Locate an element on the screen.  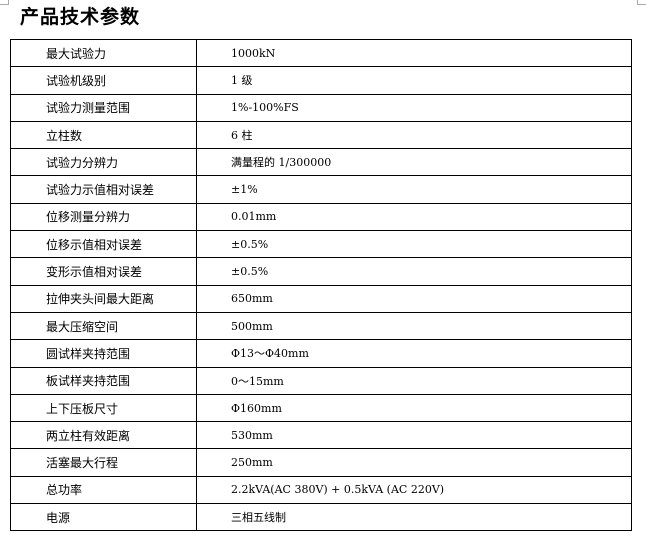
param-value: Φ13～Φ40mm is located at coordinates (414, 353).